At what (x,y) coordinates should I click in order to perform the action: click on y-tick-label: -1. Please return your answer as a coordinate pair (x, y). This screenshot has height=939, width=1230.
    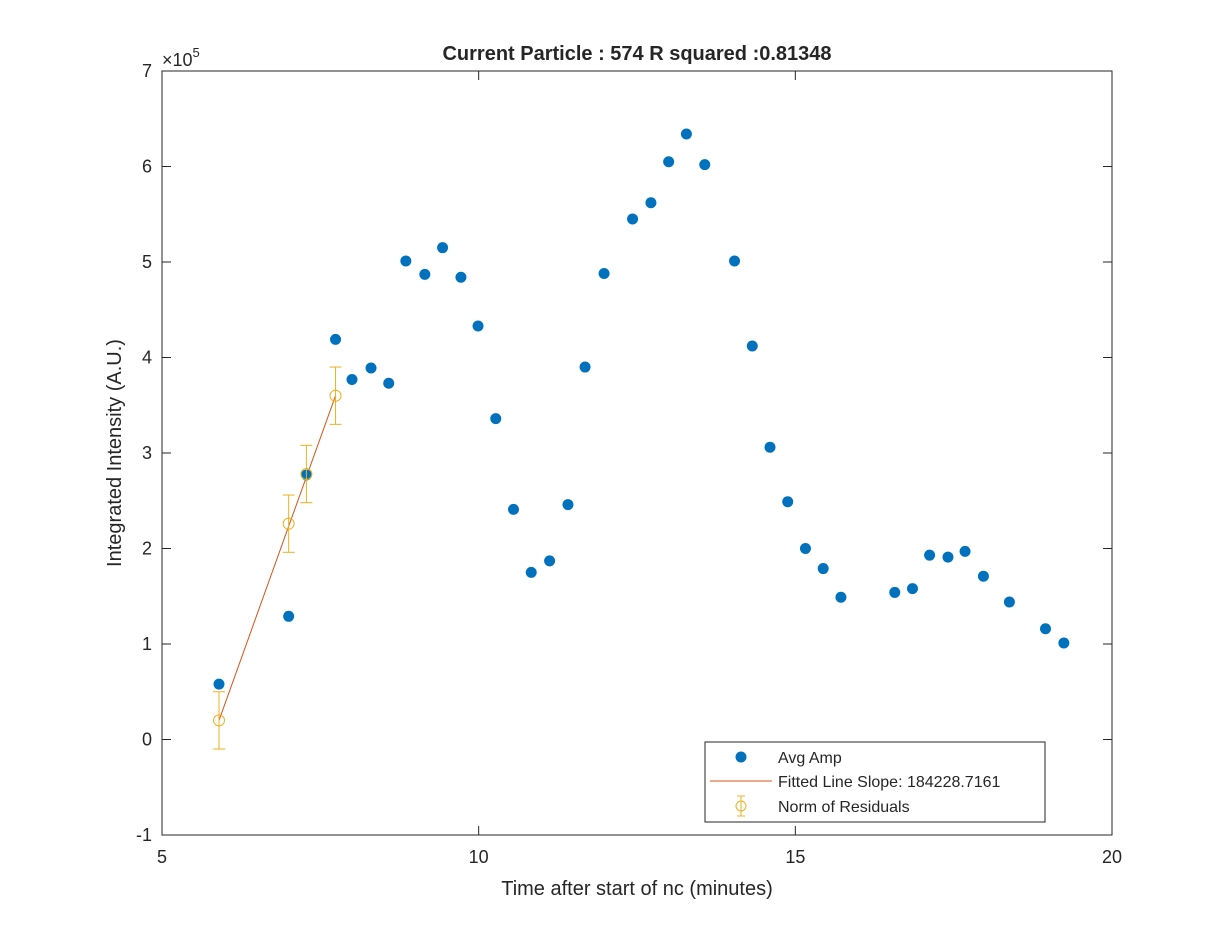
    Looking at the image, I should click on (144, 835).